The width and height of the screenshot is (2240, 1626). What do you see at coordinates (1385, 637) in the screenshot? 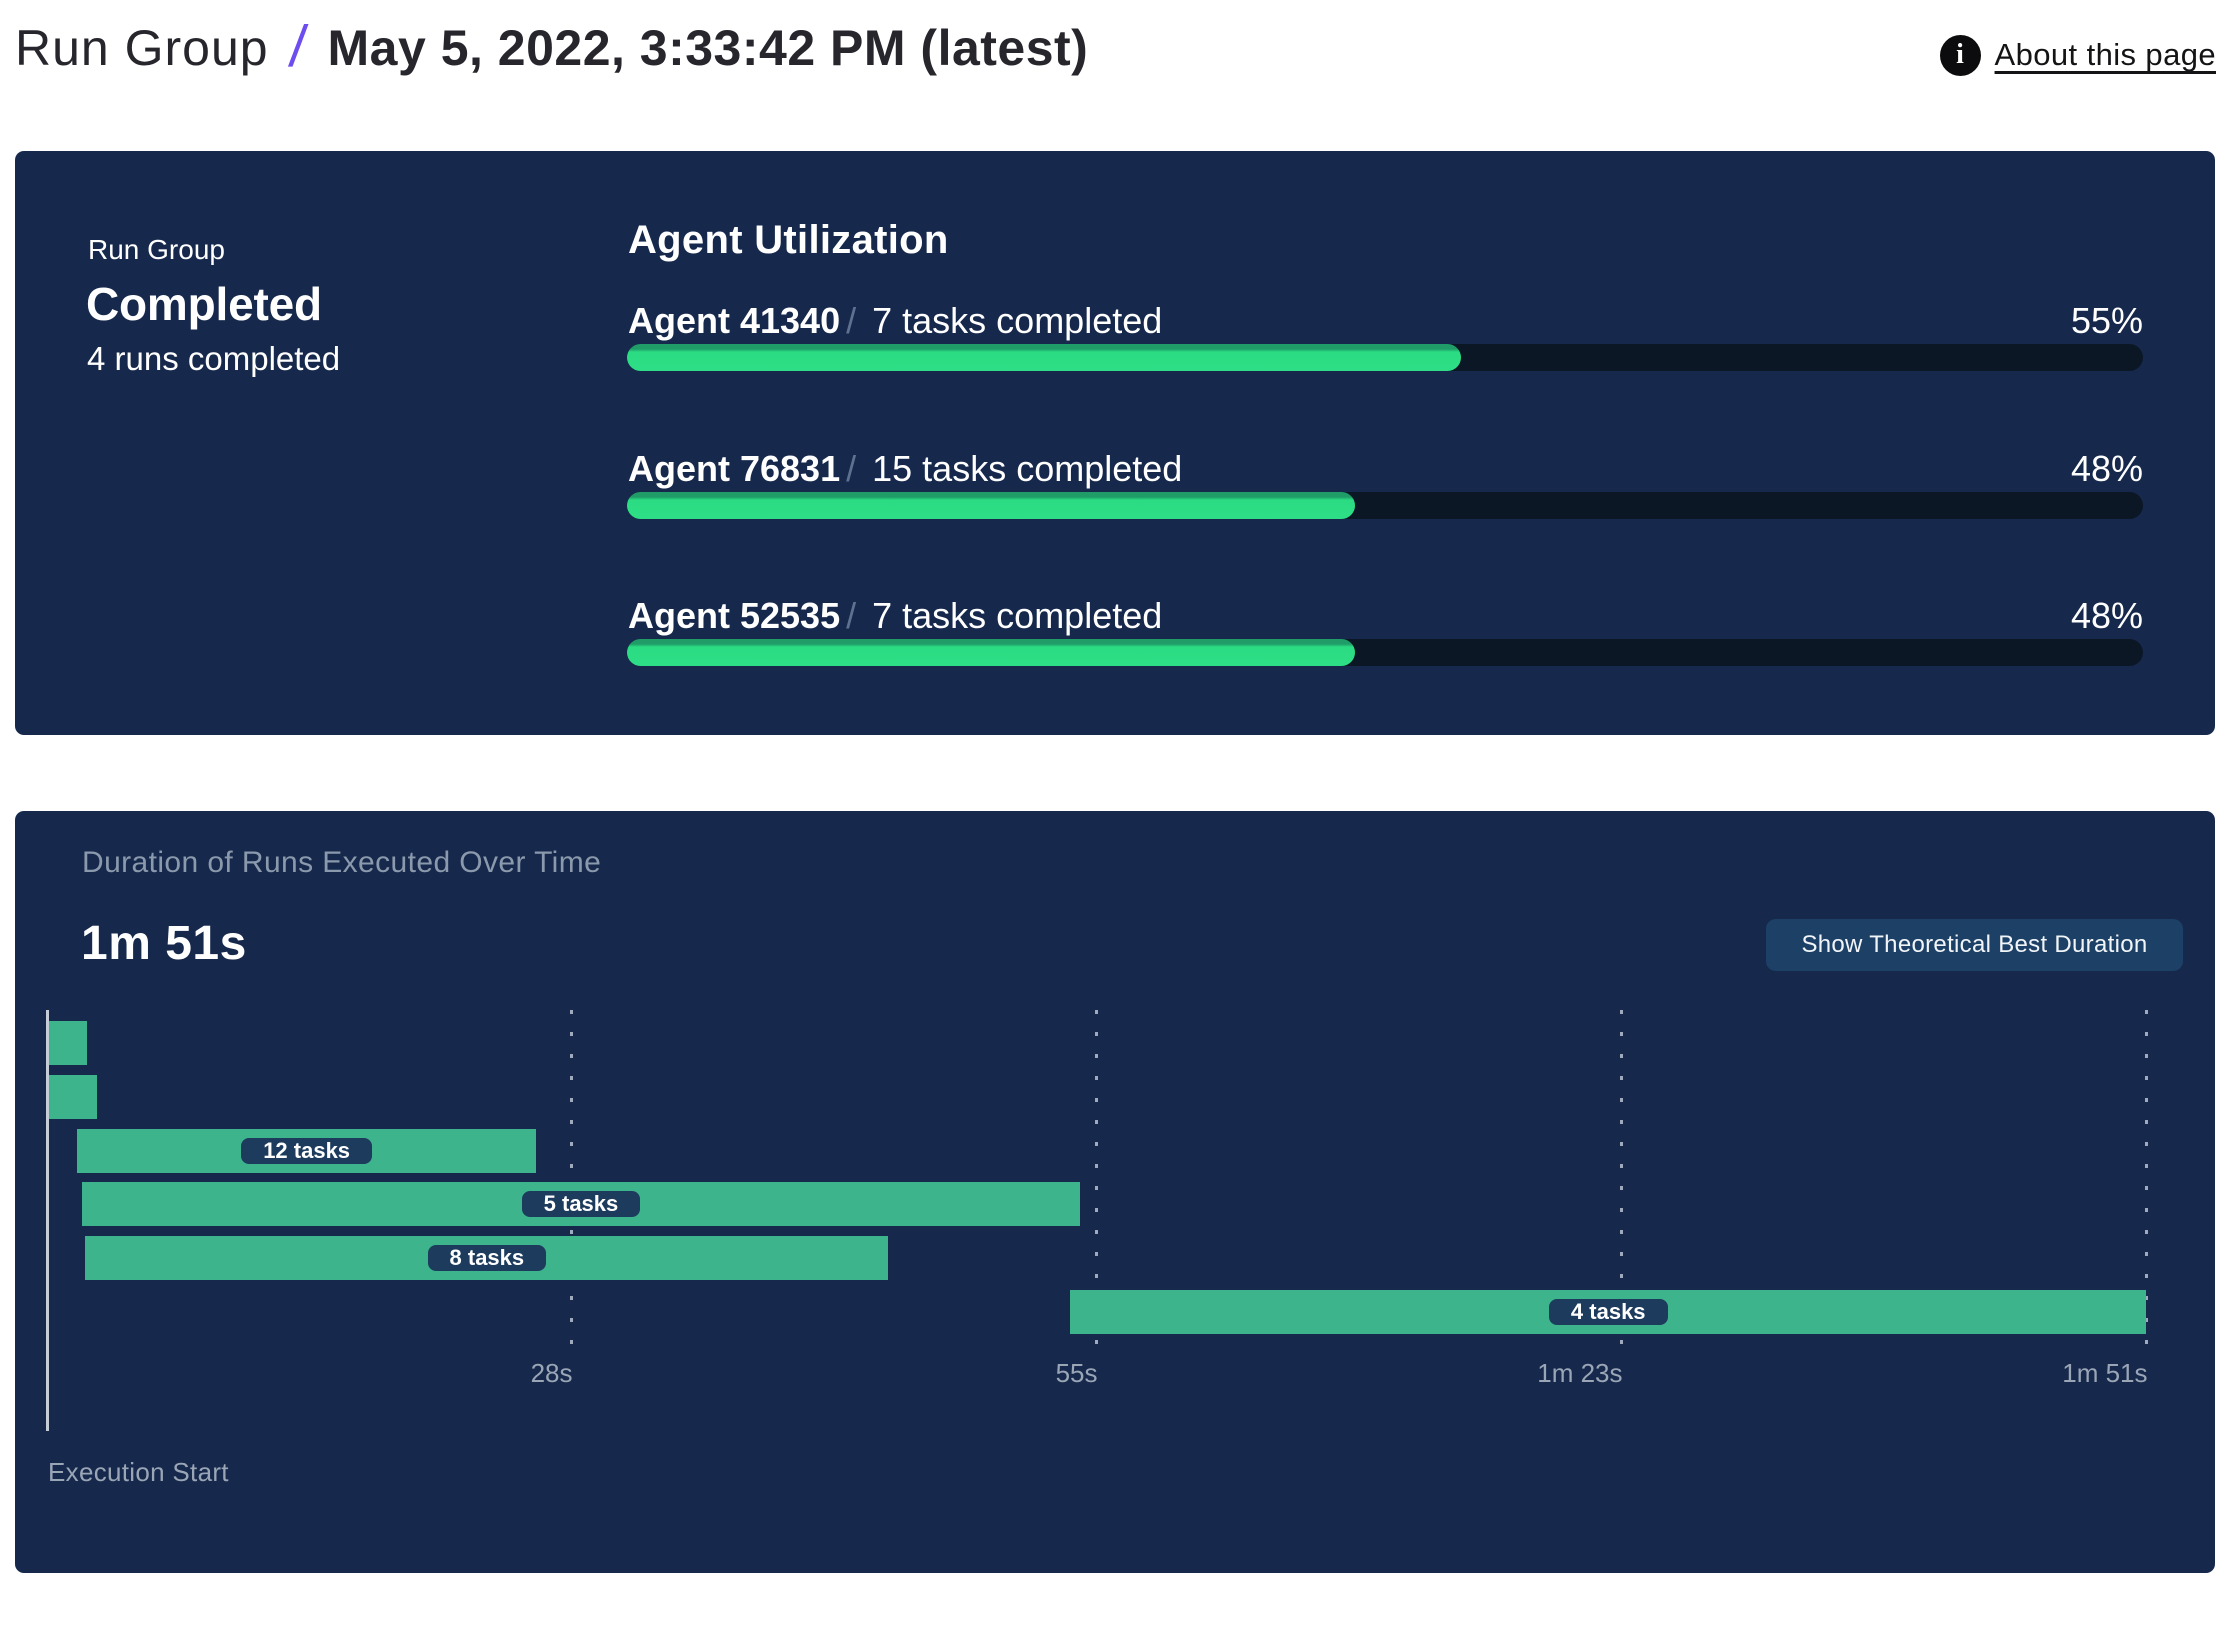
I see `agent-row: Agent 52535/ 7 tasks completed 48%` at bounding box center [1385, 637].